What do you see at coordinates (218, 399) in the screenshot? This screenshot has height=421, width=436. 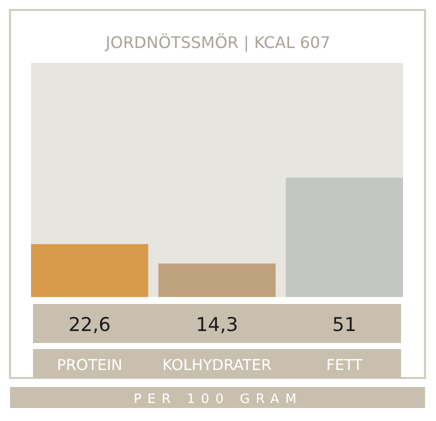 I see `text: PER 100 GRAM` at bounding box center [218, 399].